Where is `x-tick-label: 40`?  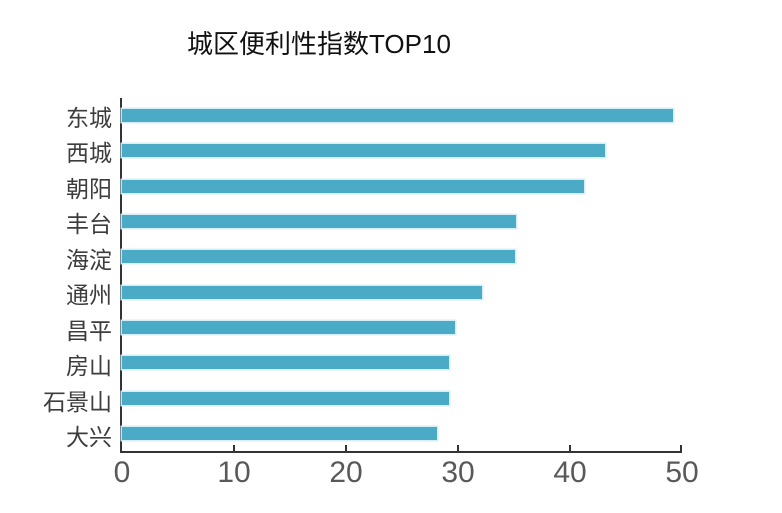 x-tick-label: 40 is located at coordinates (570, 472).